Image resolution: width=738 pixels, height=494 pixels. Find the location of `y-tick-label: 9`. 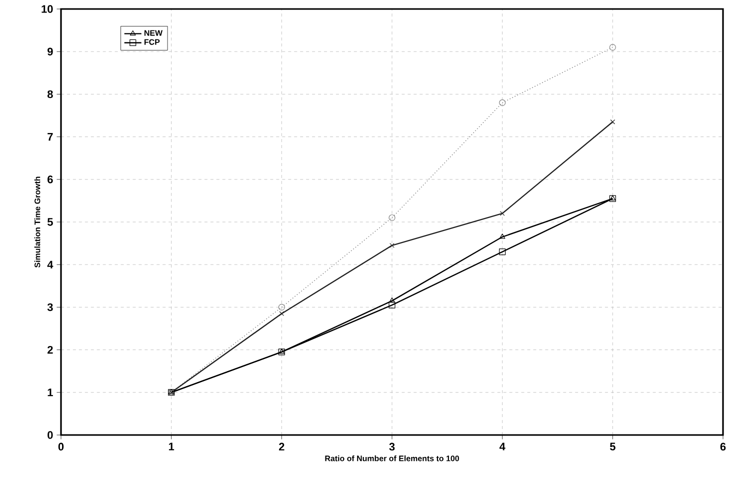

y-tick-label: 9 is located at coordinates (50, 52).